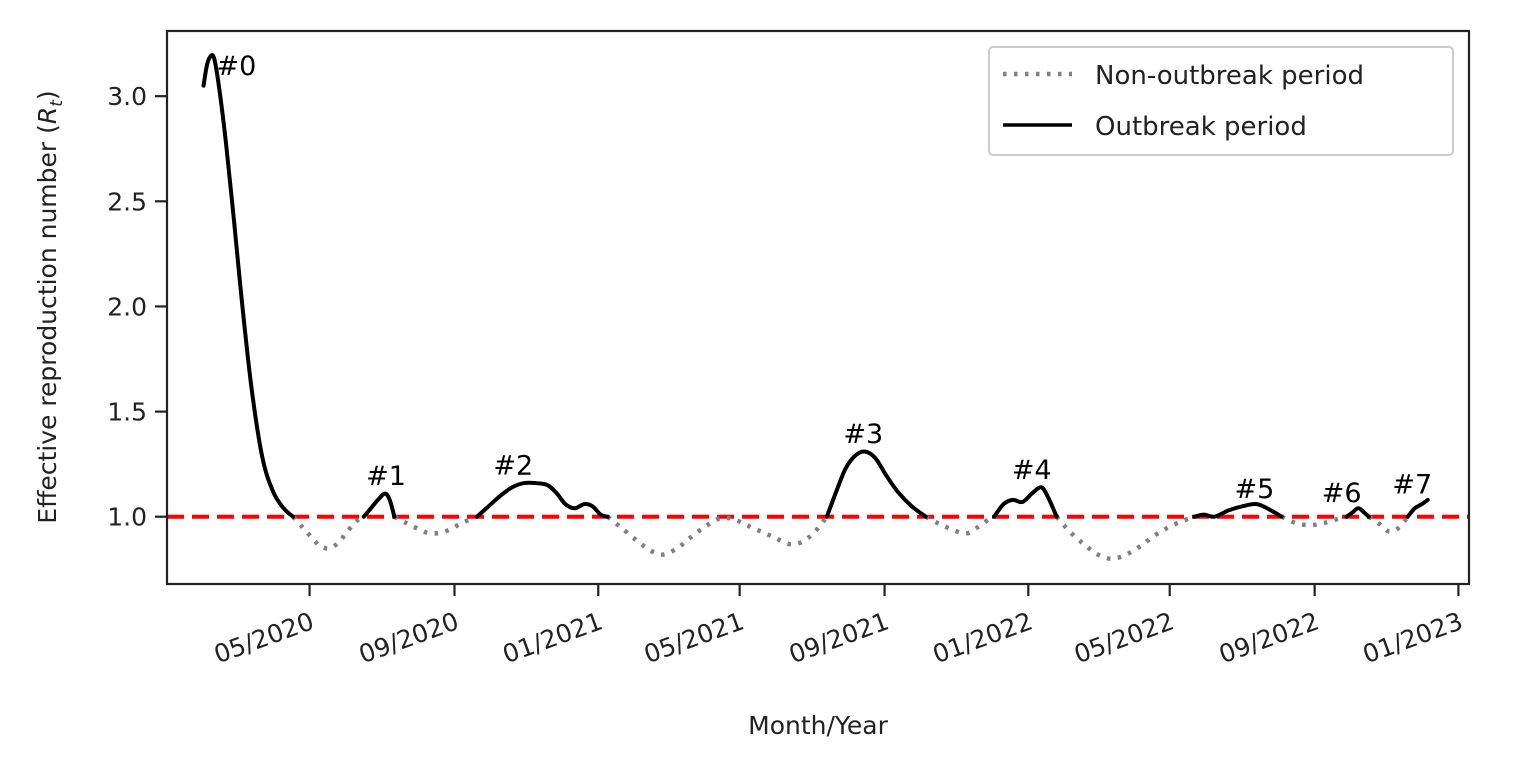 The width and height of the screenshot is (1539, 773). Describe the element at coordinates (127, 201) in the screenshot. I see `y-tick-label-2-5: 2.5` at that location.